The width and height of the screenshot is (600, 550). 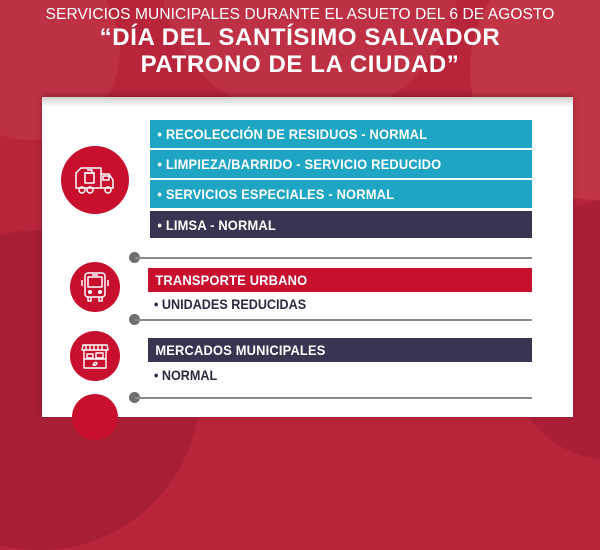 I want to click on markets-heading-bar: MERCADOS MUNICIPALES, so click(x=340, y=350).